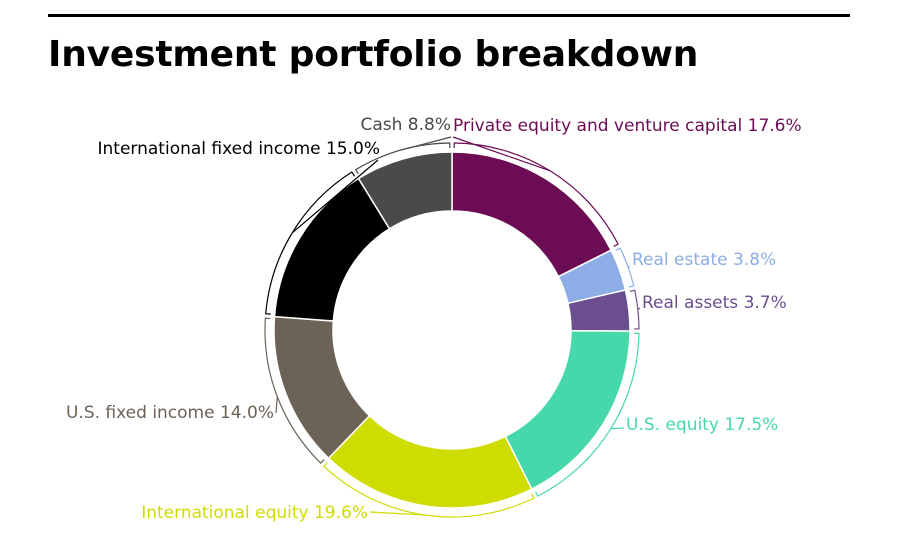 The width and height of the screenshot is (911, 548). Describe the element at coordinates (170, 413) in the screenshot. I see `slice-label: U.S. fixed income 14.0%` at that location.